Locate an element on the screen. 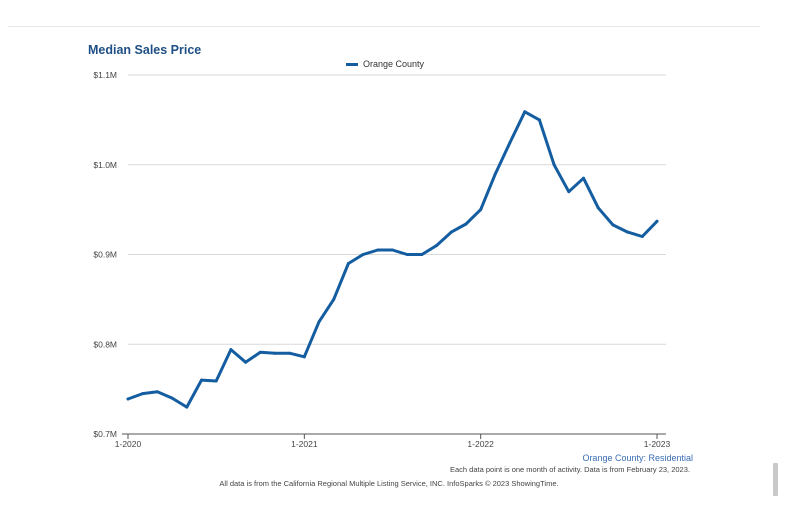  y-tick-label: $0.7M is located at coordinates (105, 434).